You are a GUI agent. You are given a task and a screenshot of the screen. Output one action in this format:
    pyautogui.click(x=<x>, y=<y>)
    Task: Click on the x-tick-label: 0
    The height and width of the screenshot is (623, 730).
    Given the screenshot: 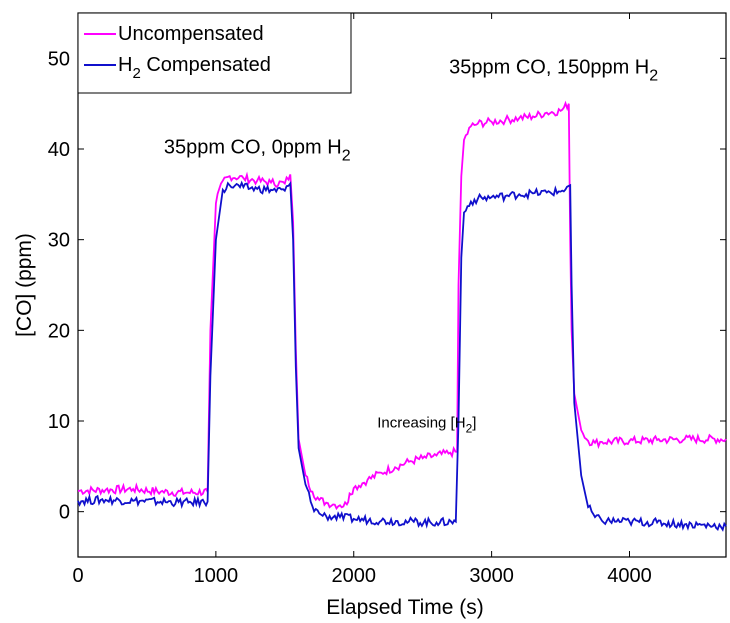 What is the action you would take?
    pyautogui.click(x=77, y=576)
    